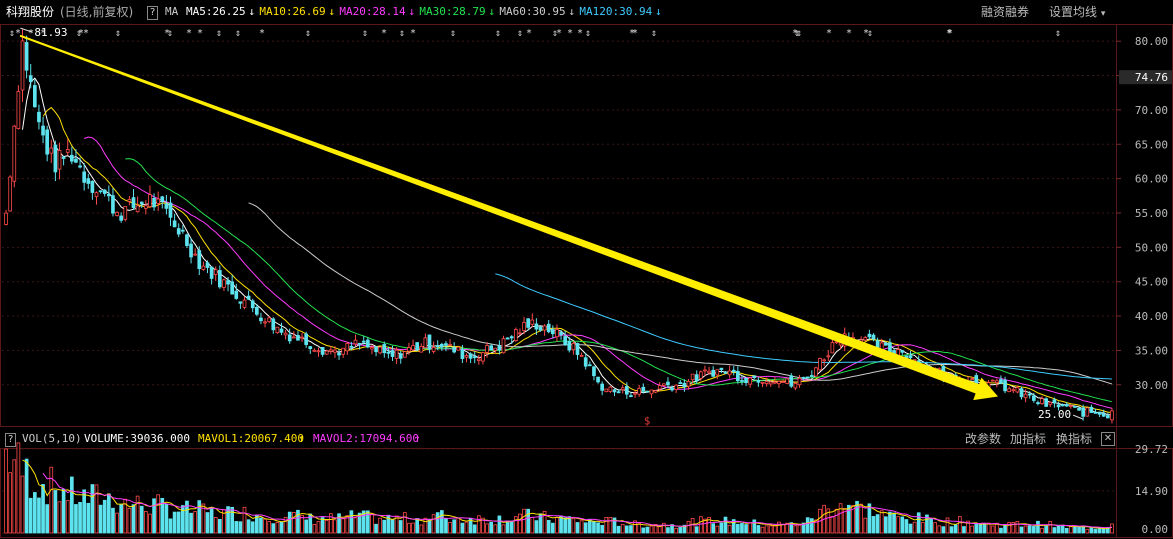 This screenshot has width=1173, height=539. Describe the element at coordinates (1005, 12) in the screenshot. I see `margin-trading-button: 融资融券` at that location.